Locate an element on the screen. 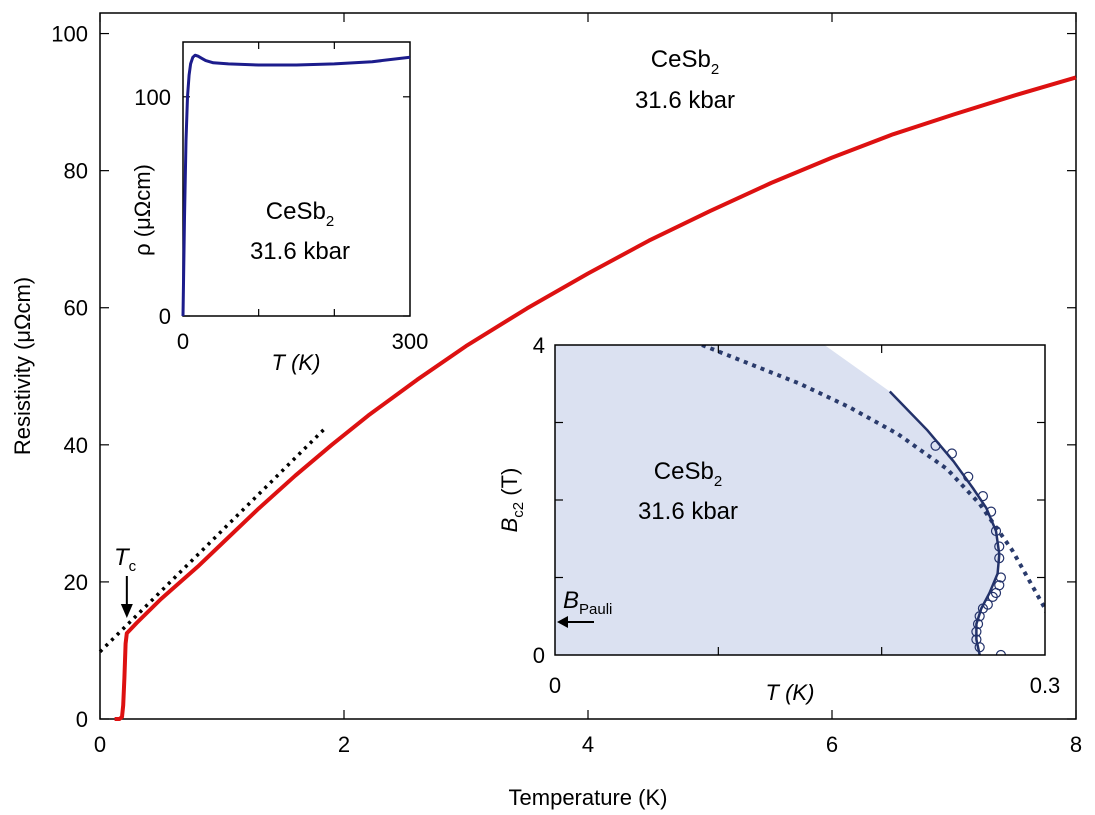  inset1-axis-ticks: 0 300 0 100 is located at coordinates (281, 198).